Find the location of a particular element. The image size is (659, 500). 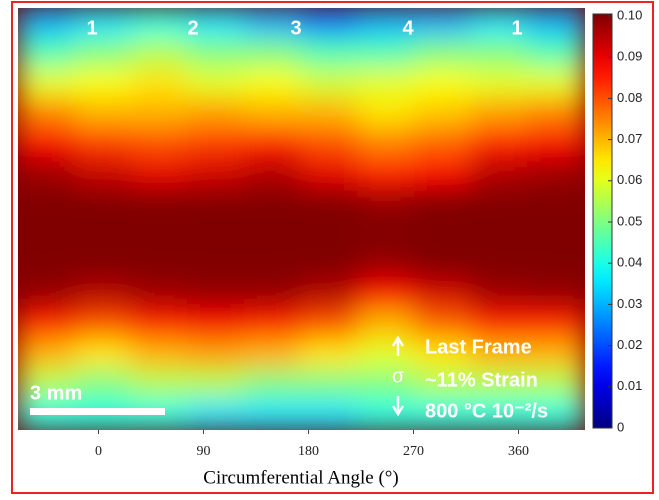

colorbar is located at coordinates (602, 221).